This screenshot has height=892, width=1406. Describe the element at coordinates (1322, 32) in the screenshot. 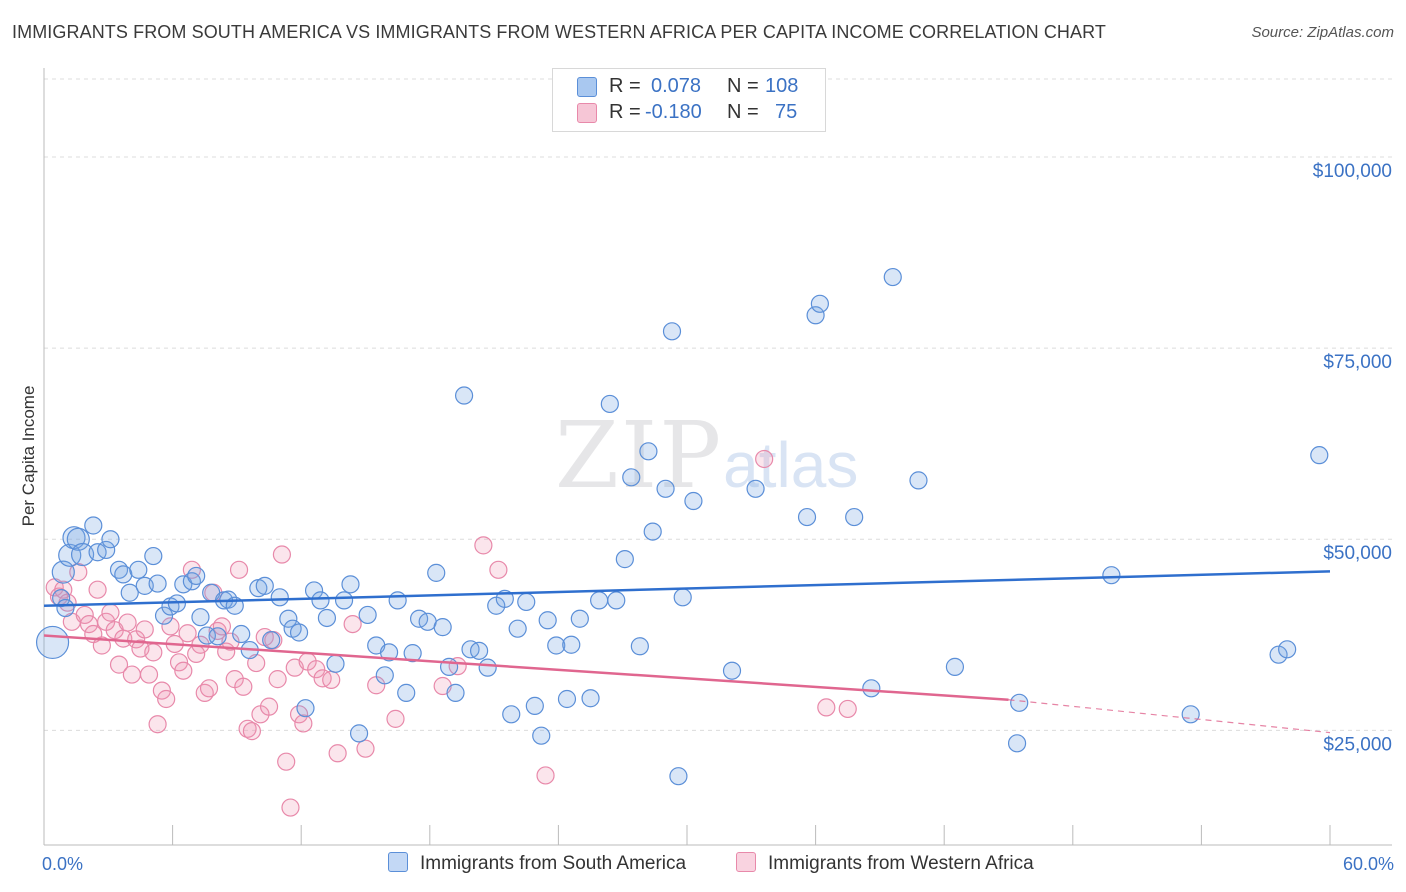

I see `source-credit: Source: ZipAtlas.com` at that location.